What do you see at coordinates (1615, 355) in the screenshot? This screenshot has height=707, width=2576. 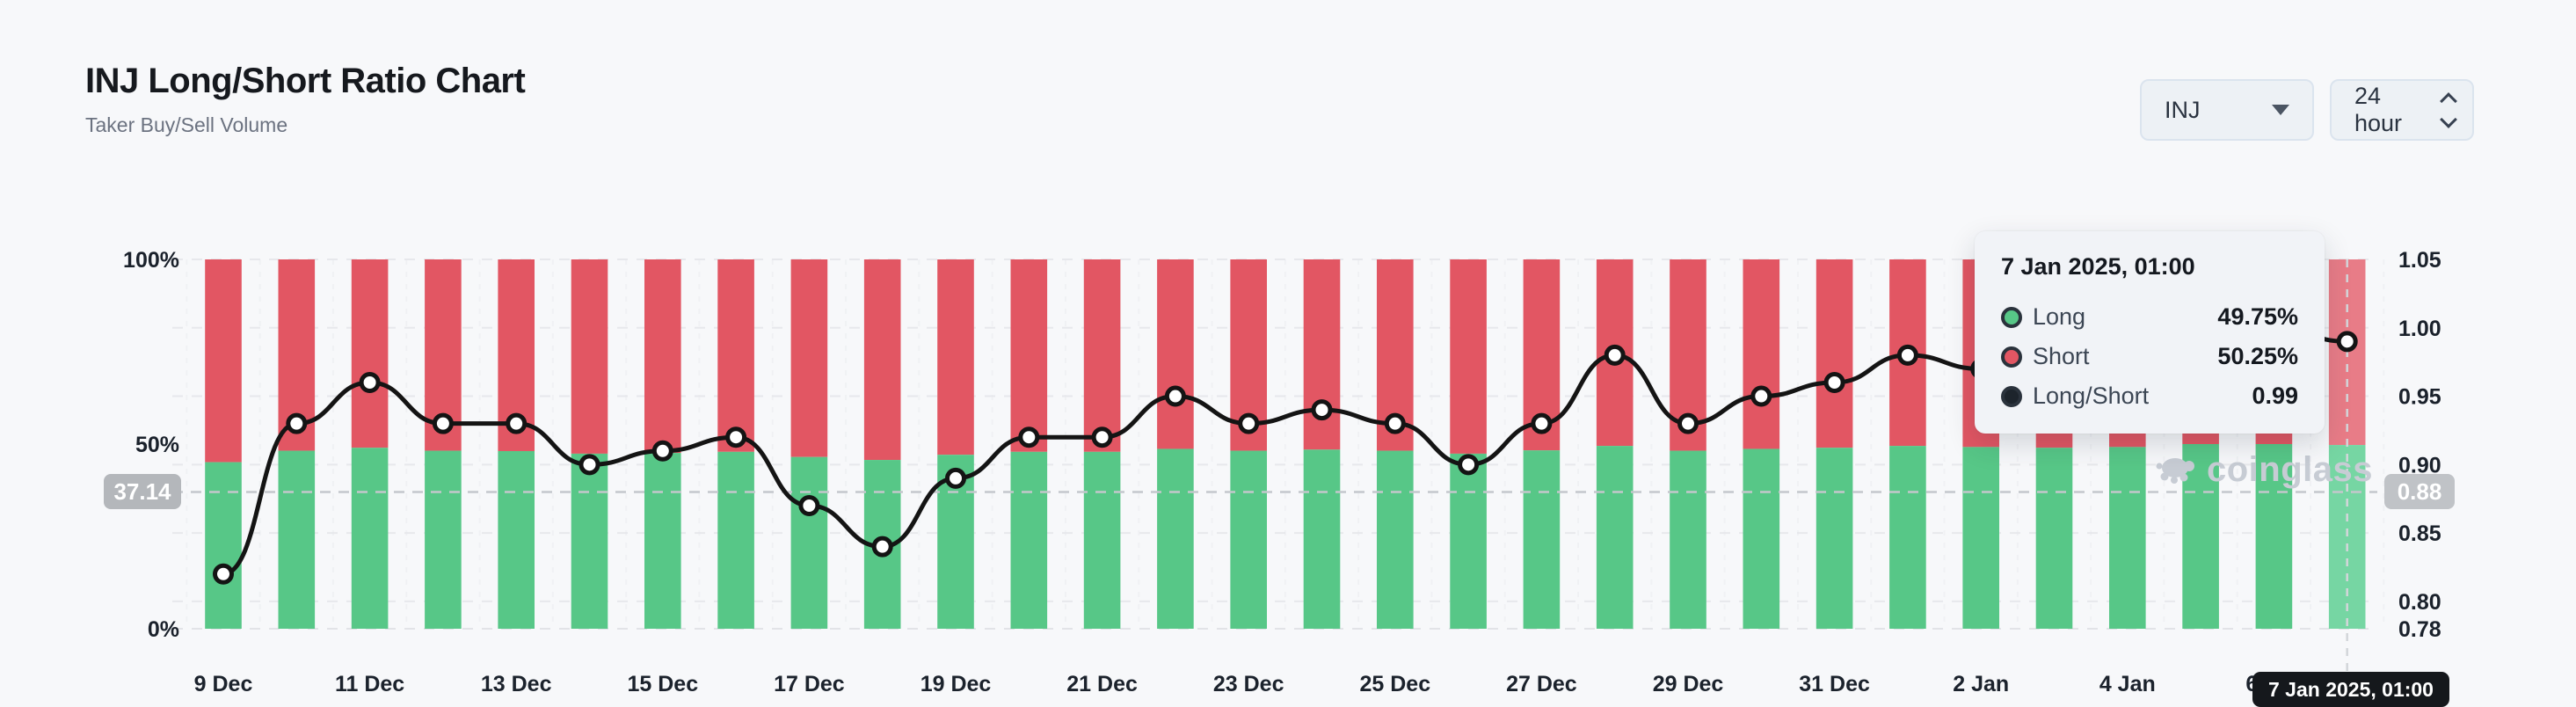 I see `ratio-point-28-Dec` at bounding box center [1615, 355].